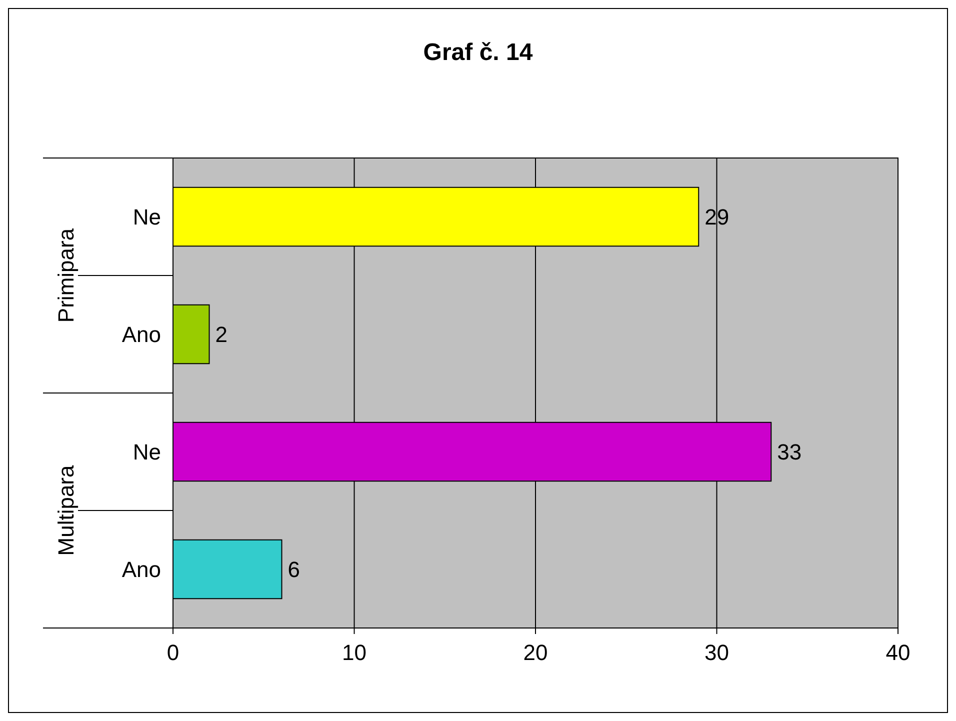  Describe the element at coordinates (66, 510) in the screenshot. I see `text: Multipara` at that location.